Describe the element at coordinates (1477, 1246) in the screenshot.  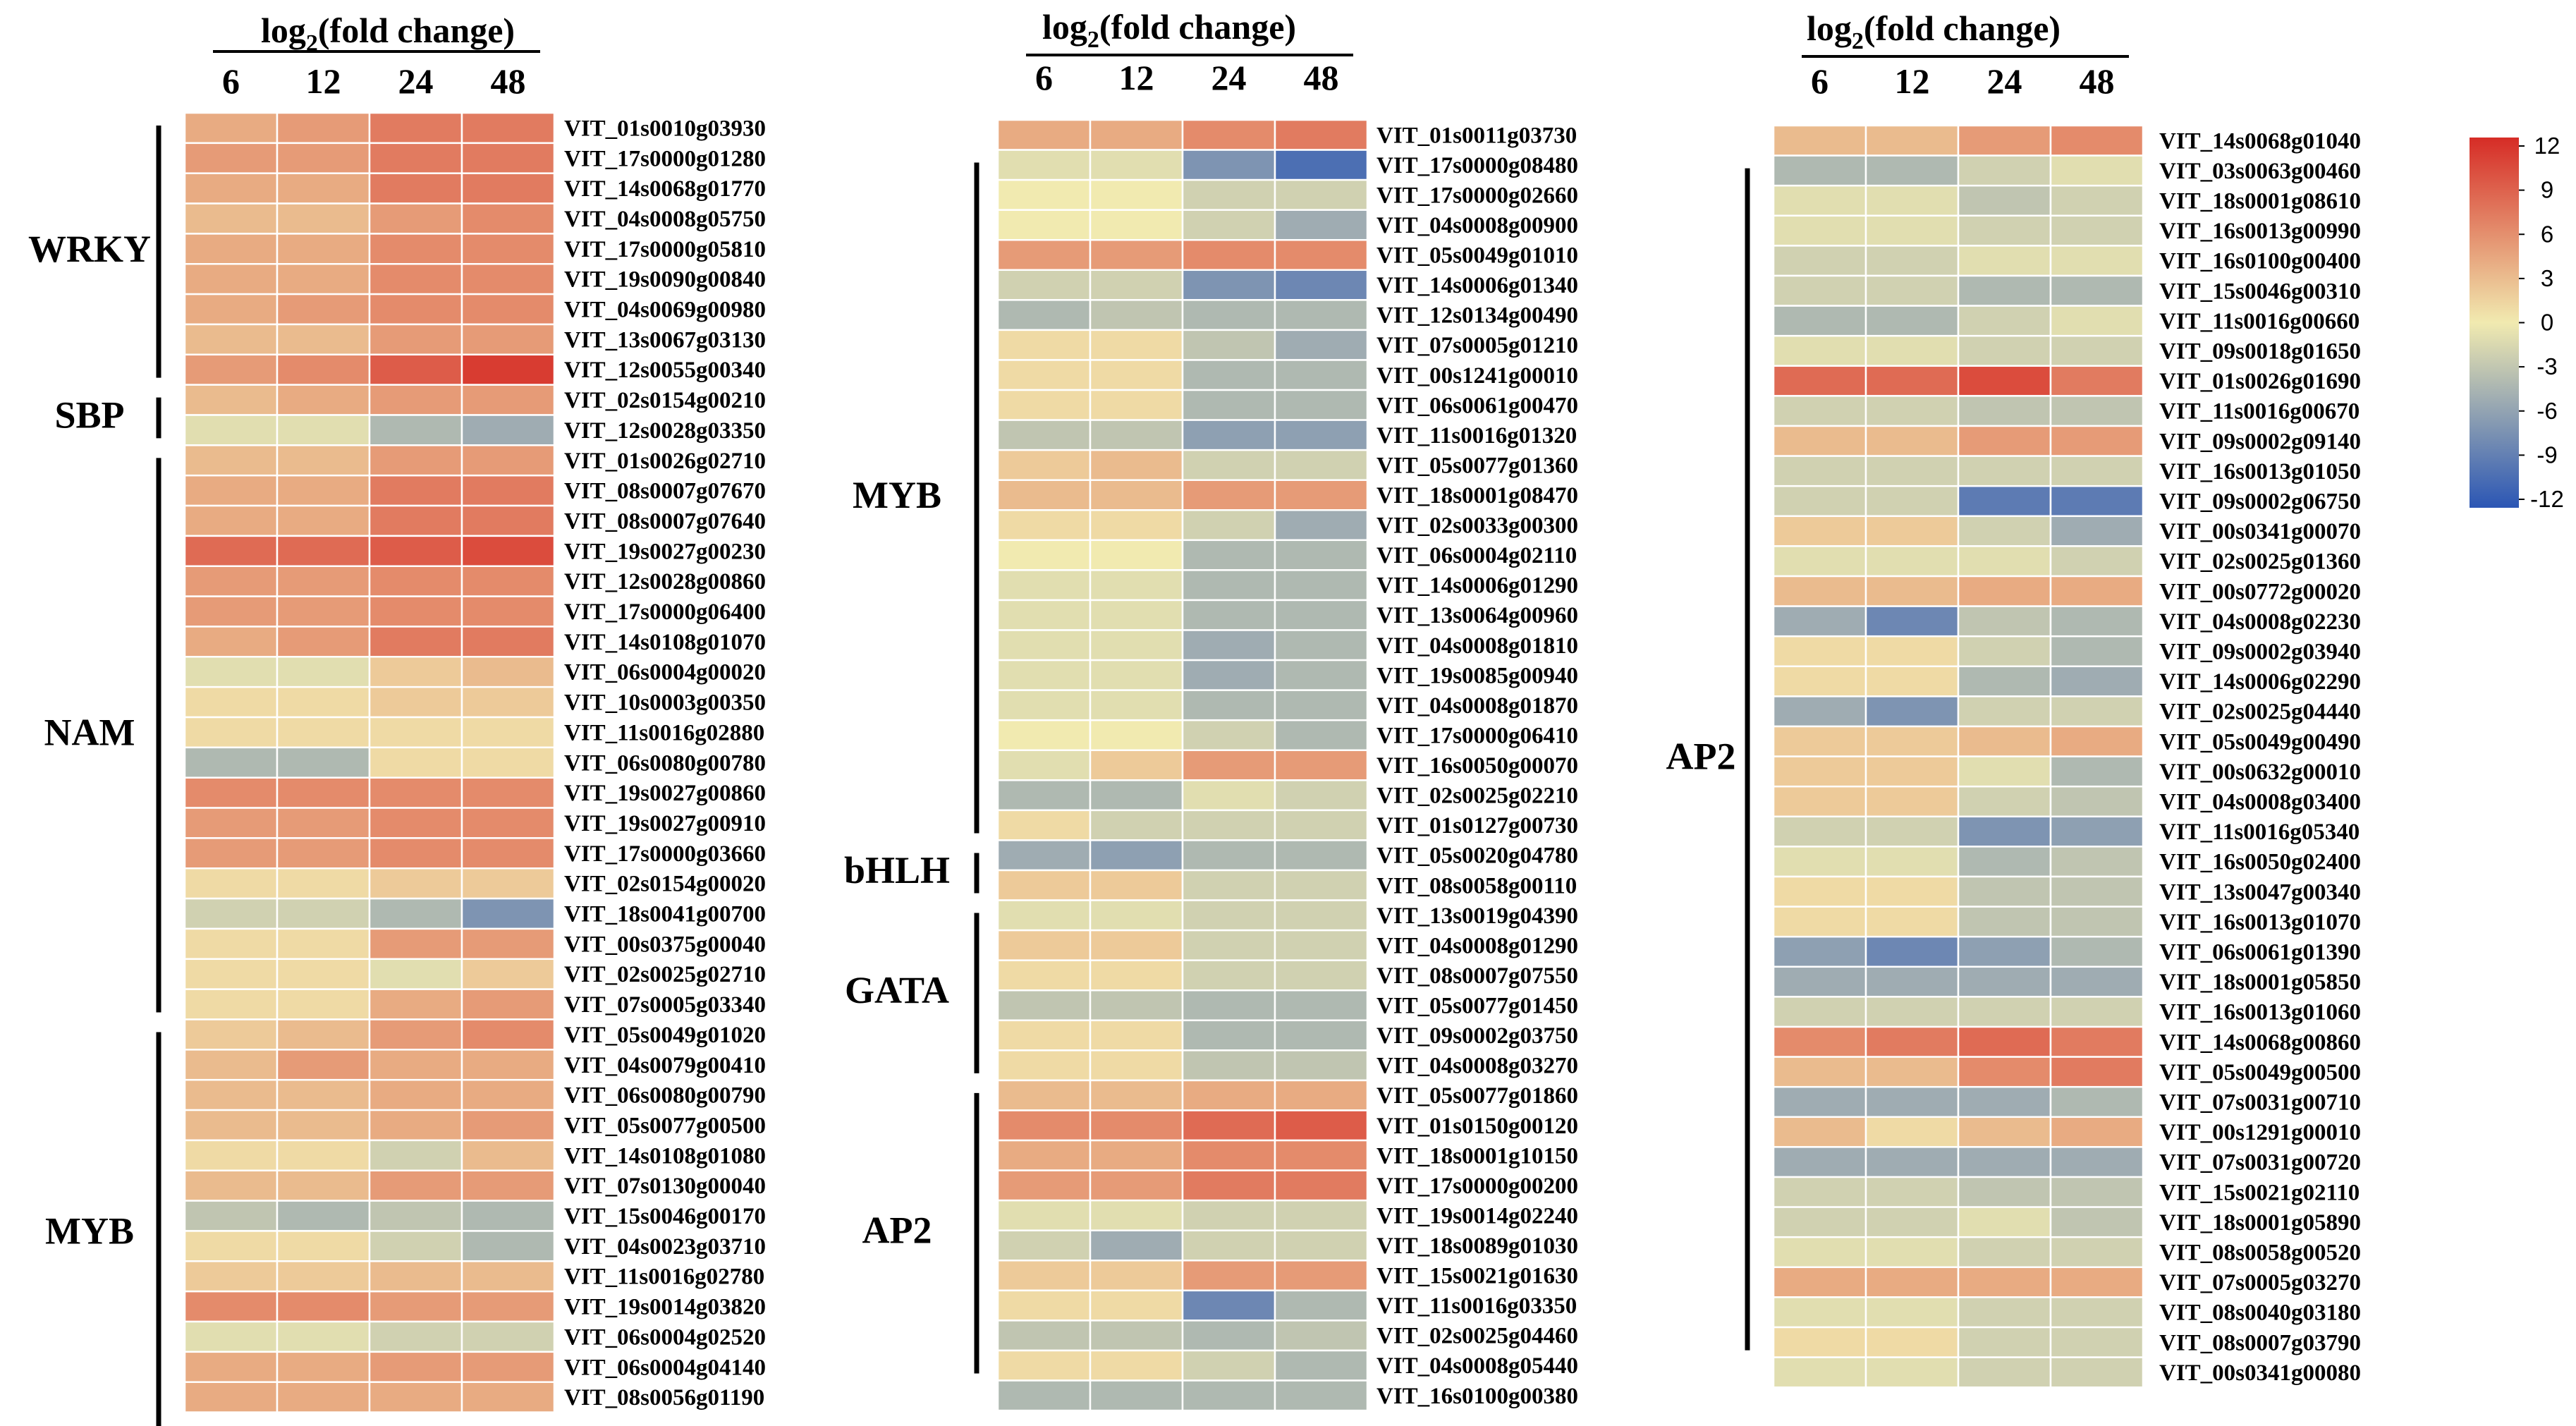
I see `gene-label: VIT_18s0089g01030` at that location.